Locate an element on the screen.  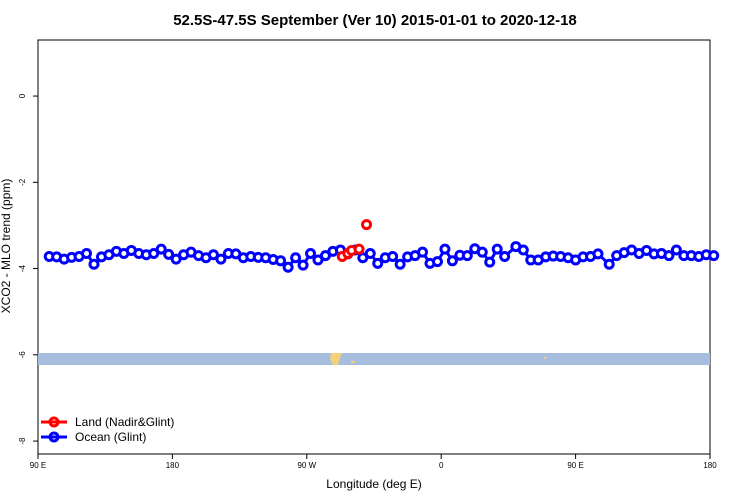
ocean-strip is located at coordinates (374, 359).